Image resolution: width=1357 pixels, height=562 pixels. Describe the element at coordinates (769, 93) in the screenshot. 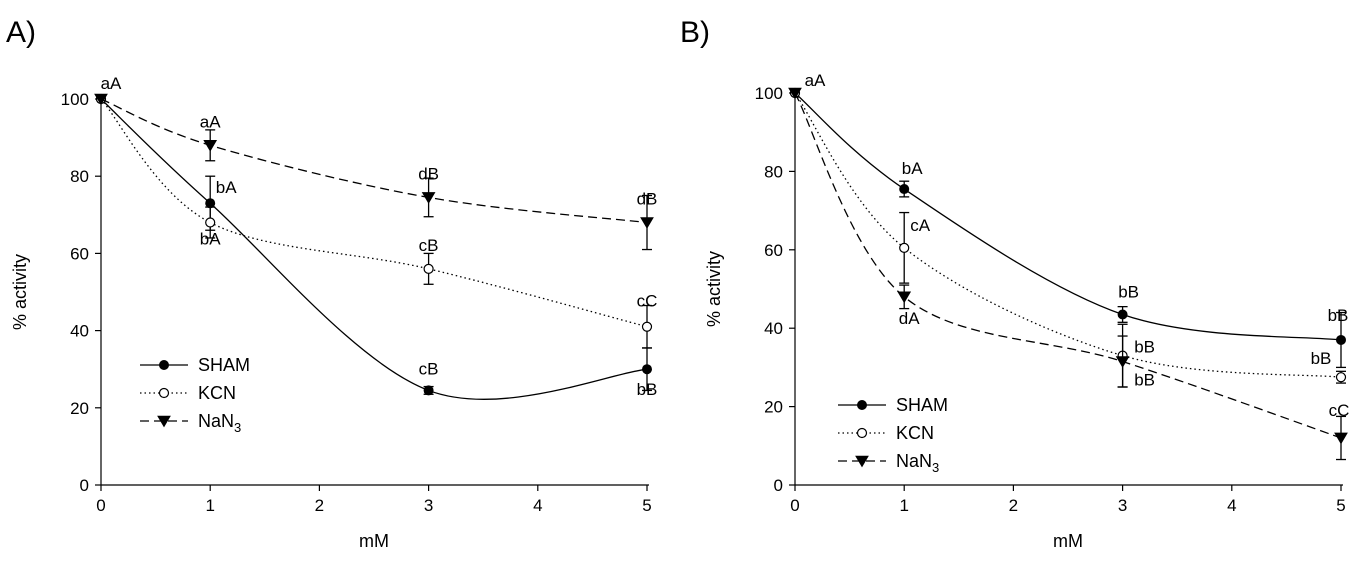

I see `y-tick-label: 100` at that location.